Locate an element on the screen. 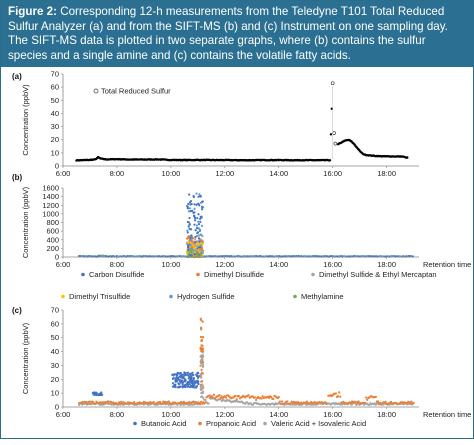 This screenshot has width=474, height=445. x-tick-label: 16:00 is located at coordinates (332, 173).